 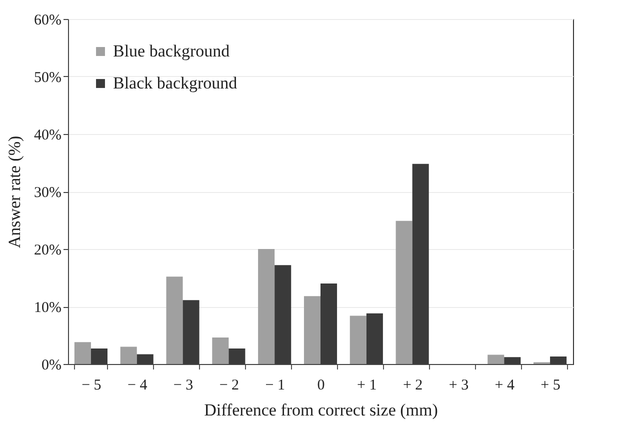 What do you see at coordinates (48, 193) in the screenshot?
I see `y-tick-label: 30%` at bounding box center [48, 193].